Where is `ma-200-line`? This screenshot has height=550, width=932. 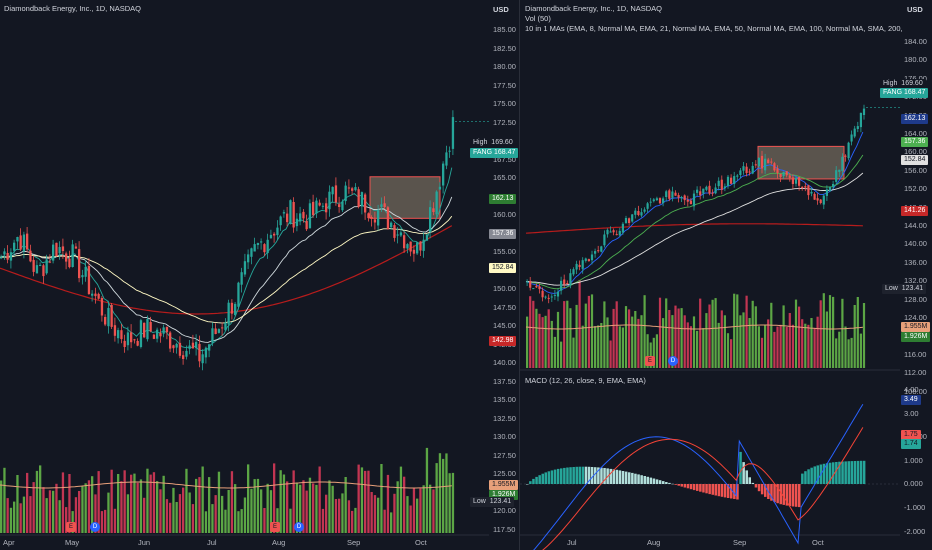 ma-200-line is located at coordinates (694, 228).